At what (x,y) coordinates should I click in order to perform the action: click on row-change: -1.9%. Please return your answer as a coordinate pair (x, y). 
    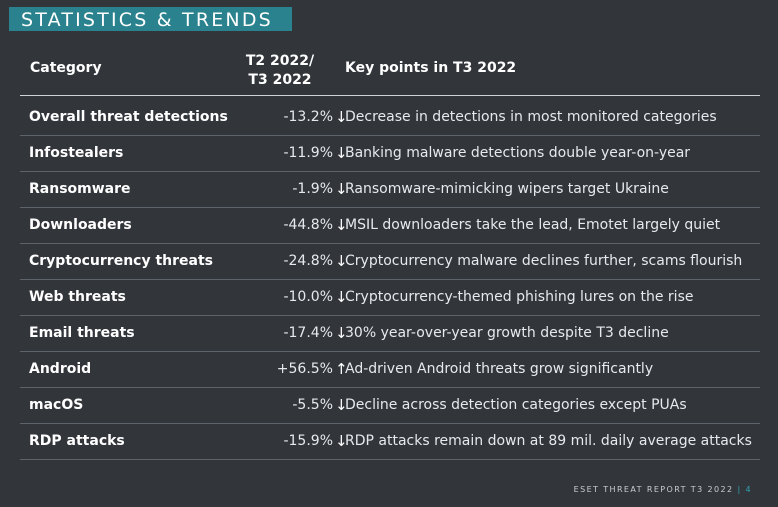
    Looking at the image, I should click on (312, 189).